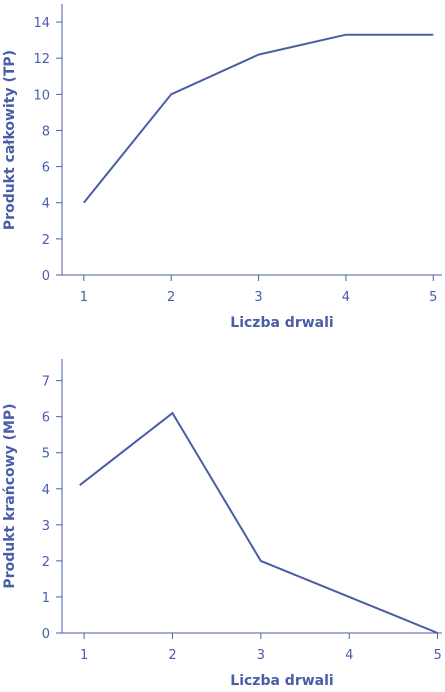 The width and height of the screenshot is (445, 692). Describe the element at coordinates (10, 495) in the screenshot. I see `y-axis-title: Produkt krańcowy (MP)` at that location.